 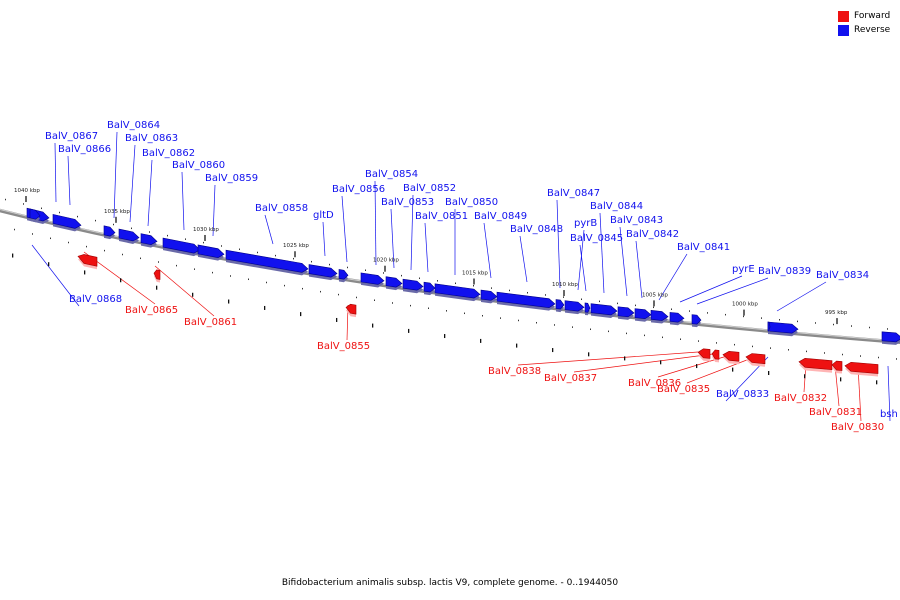 I want to click on label-balv-0854: BalV_0854, so click(x=391, y=174).